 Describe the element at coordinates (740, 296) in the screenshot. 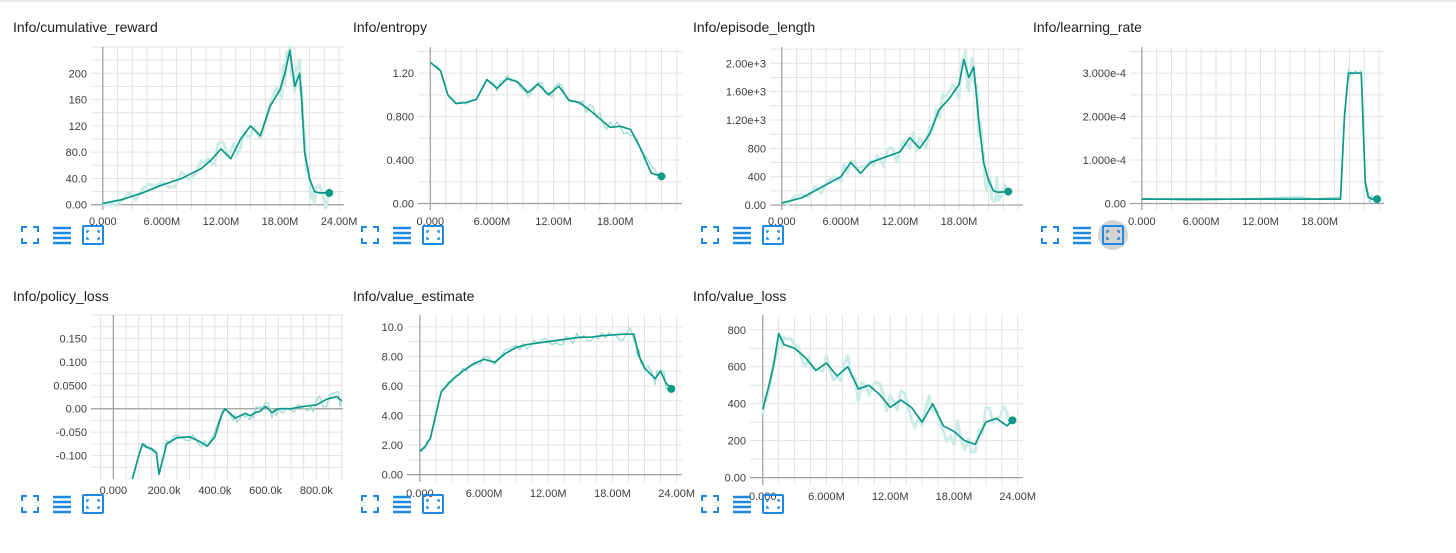

I see `chart-title: Info/value_loss` at that location.